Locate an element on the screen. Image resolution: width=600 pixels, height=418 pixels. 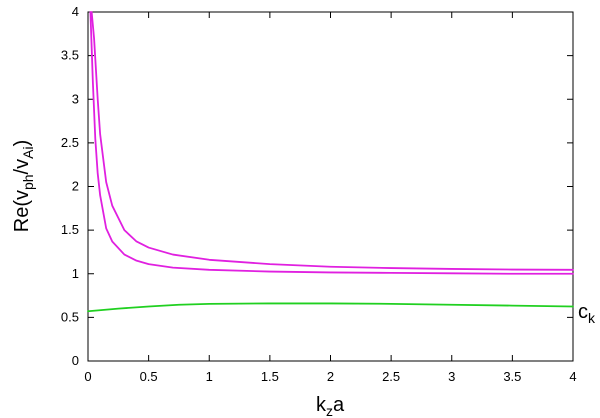
y-tick-label: 0.5 is located at coordinates (70, 316).